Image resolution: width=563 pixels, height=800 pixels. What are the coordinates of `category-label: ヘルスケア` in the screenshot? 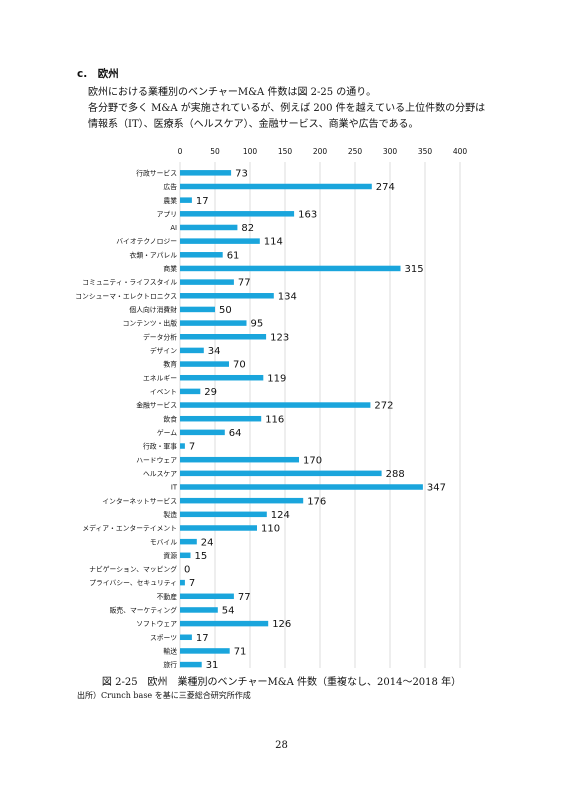 It's located at (160, 474).